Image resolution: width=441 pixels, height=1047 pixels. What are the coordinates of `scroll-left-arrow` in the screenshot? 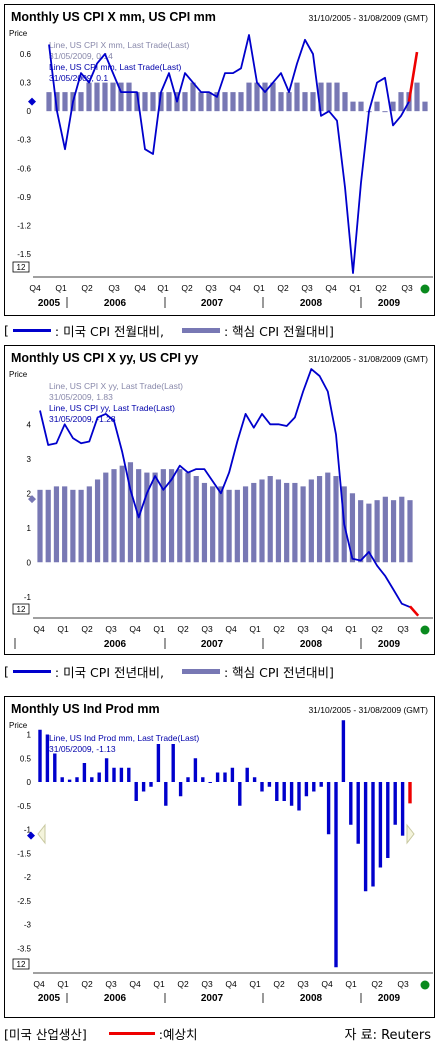 It's located at (41, 834).